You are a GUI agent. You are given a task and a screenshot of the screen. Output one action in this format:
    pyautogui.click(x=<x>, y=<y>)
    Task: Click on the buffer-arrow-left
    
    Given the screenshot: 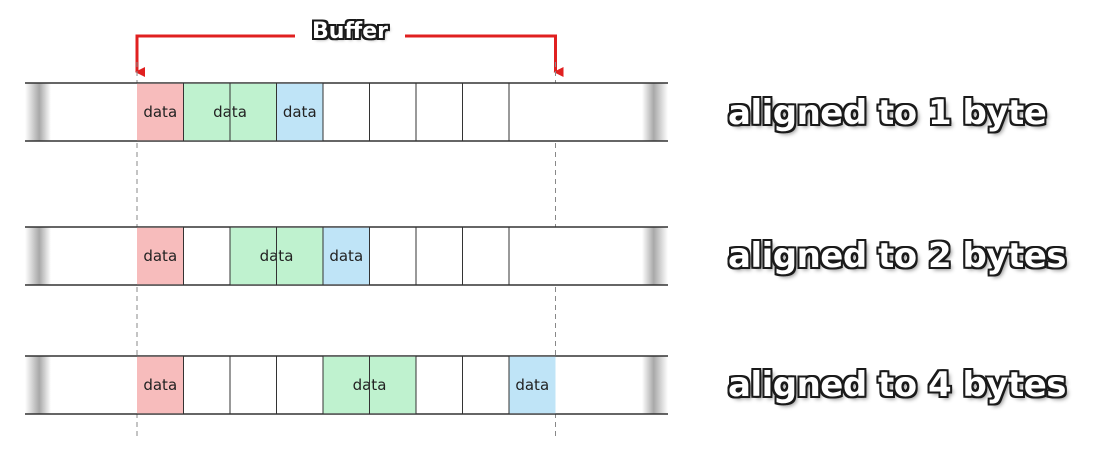 What is the action you would take?
    pyautogui.click(x=216, y=54)
    